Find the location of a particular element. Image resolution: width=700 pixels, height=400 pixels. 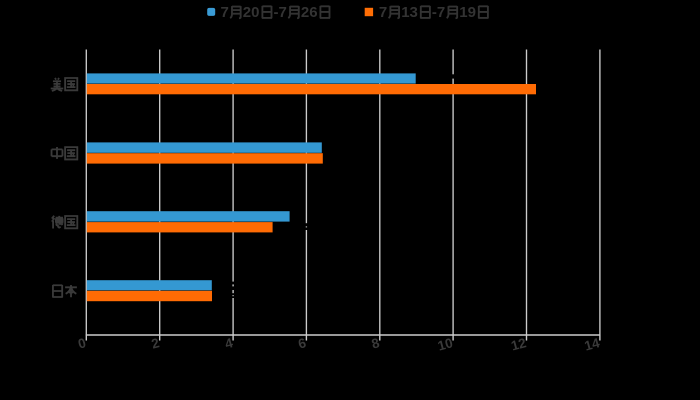

svg-text: 14 is located at coordinates (592, 344).